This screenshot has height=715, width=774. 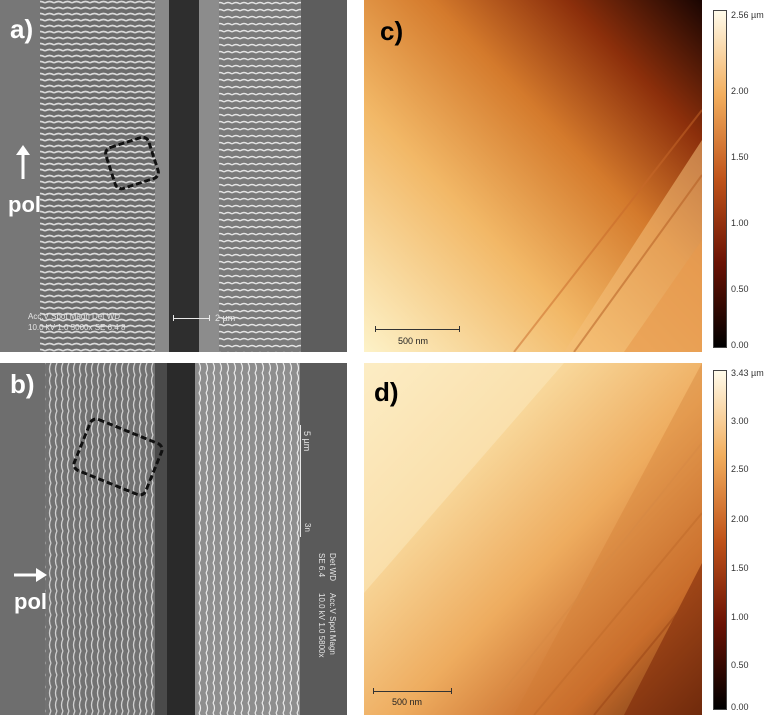 What do you see at coordinates (321, 625) in the screenshot?
I see `sem-info-line2-b: 10.0 kV 1.0 5800x` at bounding box center [321, 625].